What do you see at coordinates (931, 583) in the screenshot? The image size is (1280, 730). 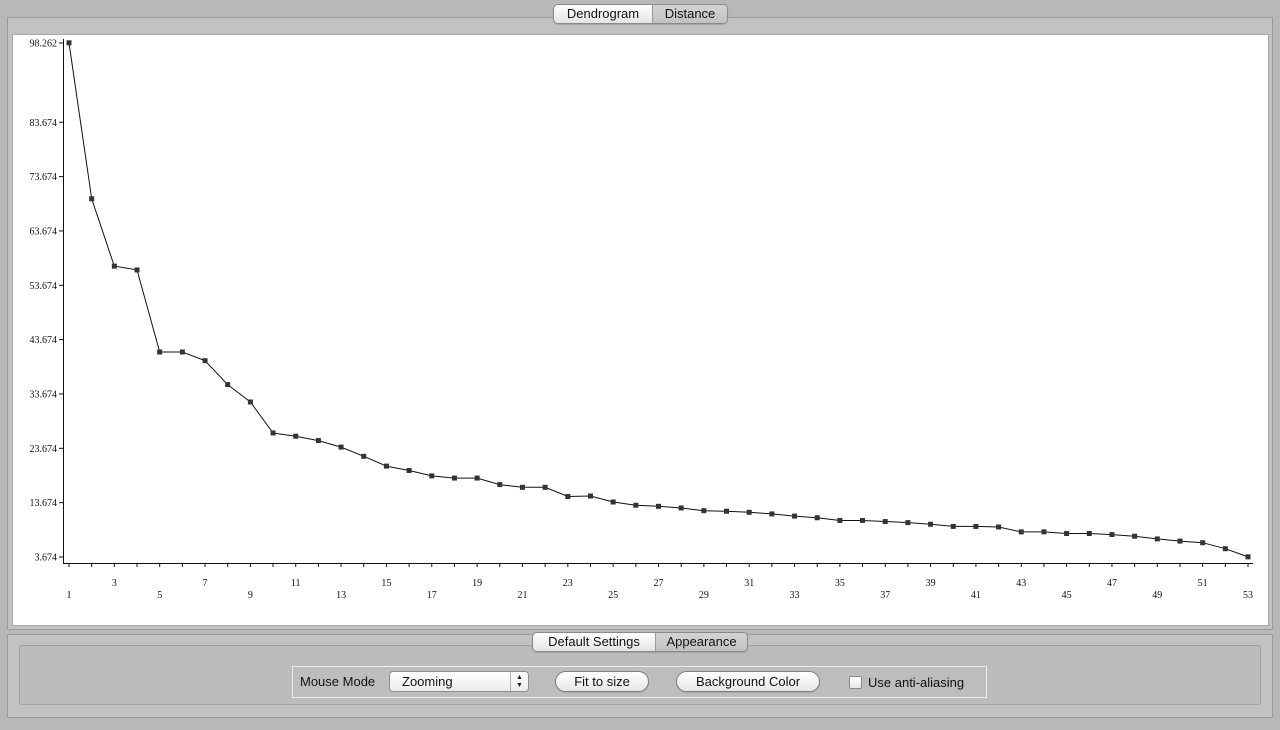 I see `x-tick-label: 39` at bounding box center [931, 583].